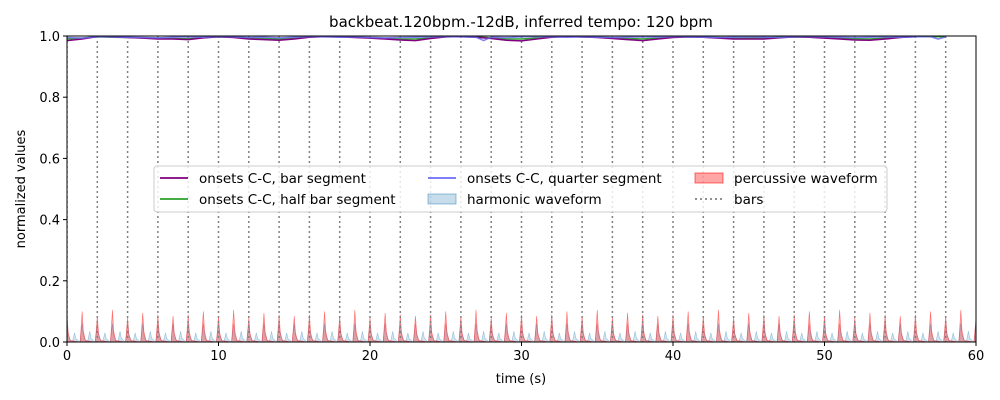 This screenshot has width=1000, height=400. Describe the element at coordinates (370, 356) in the screenshot. I see `x-tick-label: 20` at that location.